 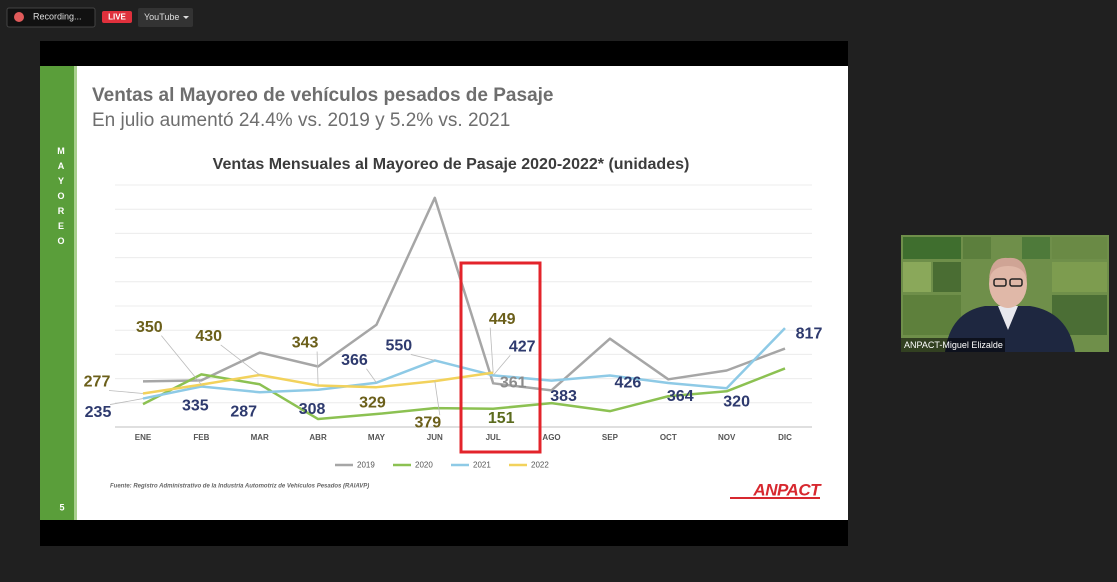 I want to click on participant-name: ANPACT-Miguel Elizalde, so click(x=953, y=345).